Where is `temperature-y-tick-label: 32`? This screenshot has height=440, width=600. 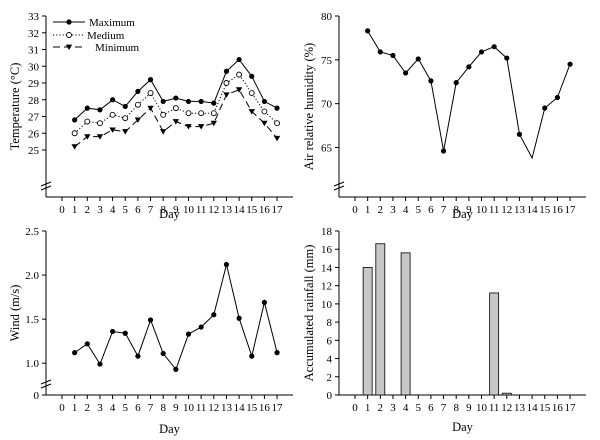 temperature-y-tick-label: 32 is located at coordinates (33, 34).